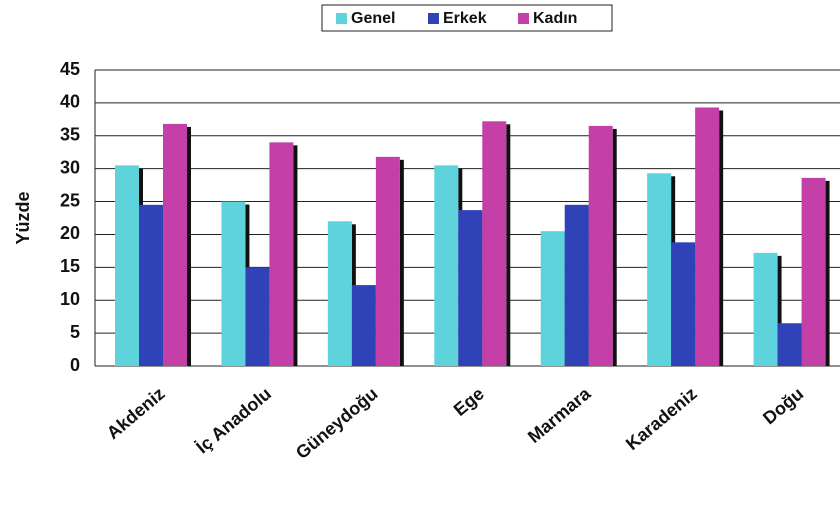 The height and width of the screenshot is (508, 840). I want to click on y-tick-label: 15, so click(70, 266).